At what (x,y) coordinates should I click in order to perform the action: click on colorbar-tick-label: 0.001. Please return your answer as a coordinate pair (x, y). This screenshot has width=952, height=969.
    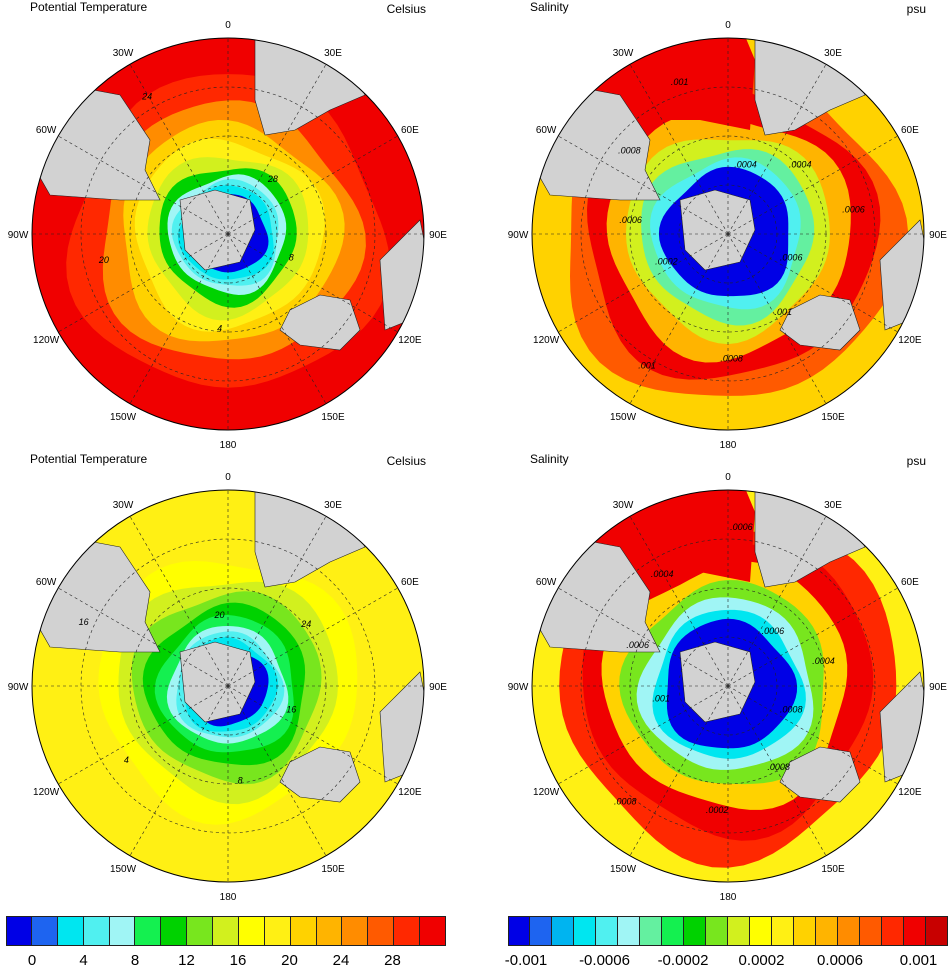
    Looking at the image, I should click on (918, 960).